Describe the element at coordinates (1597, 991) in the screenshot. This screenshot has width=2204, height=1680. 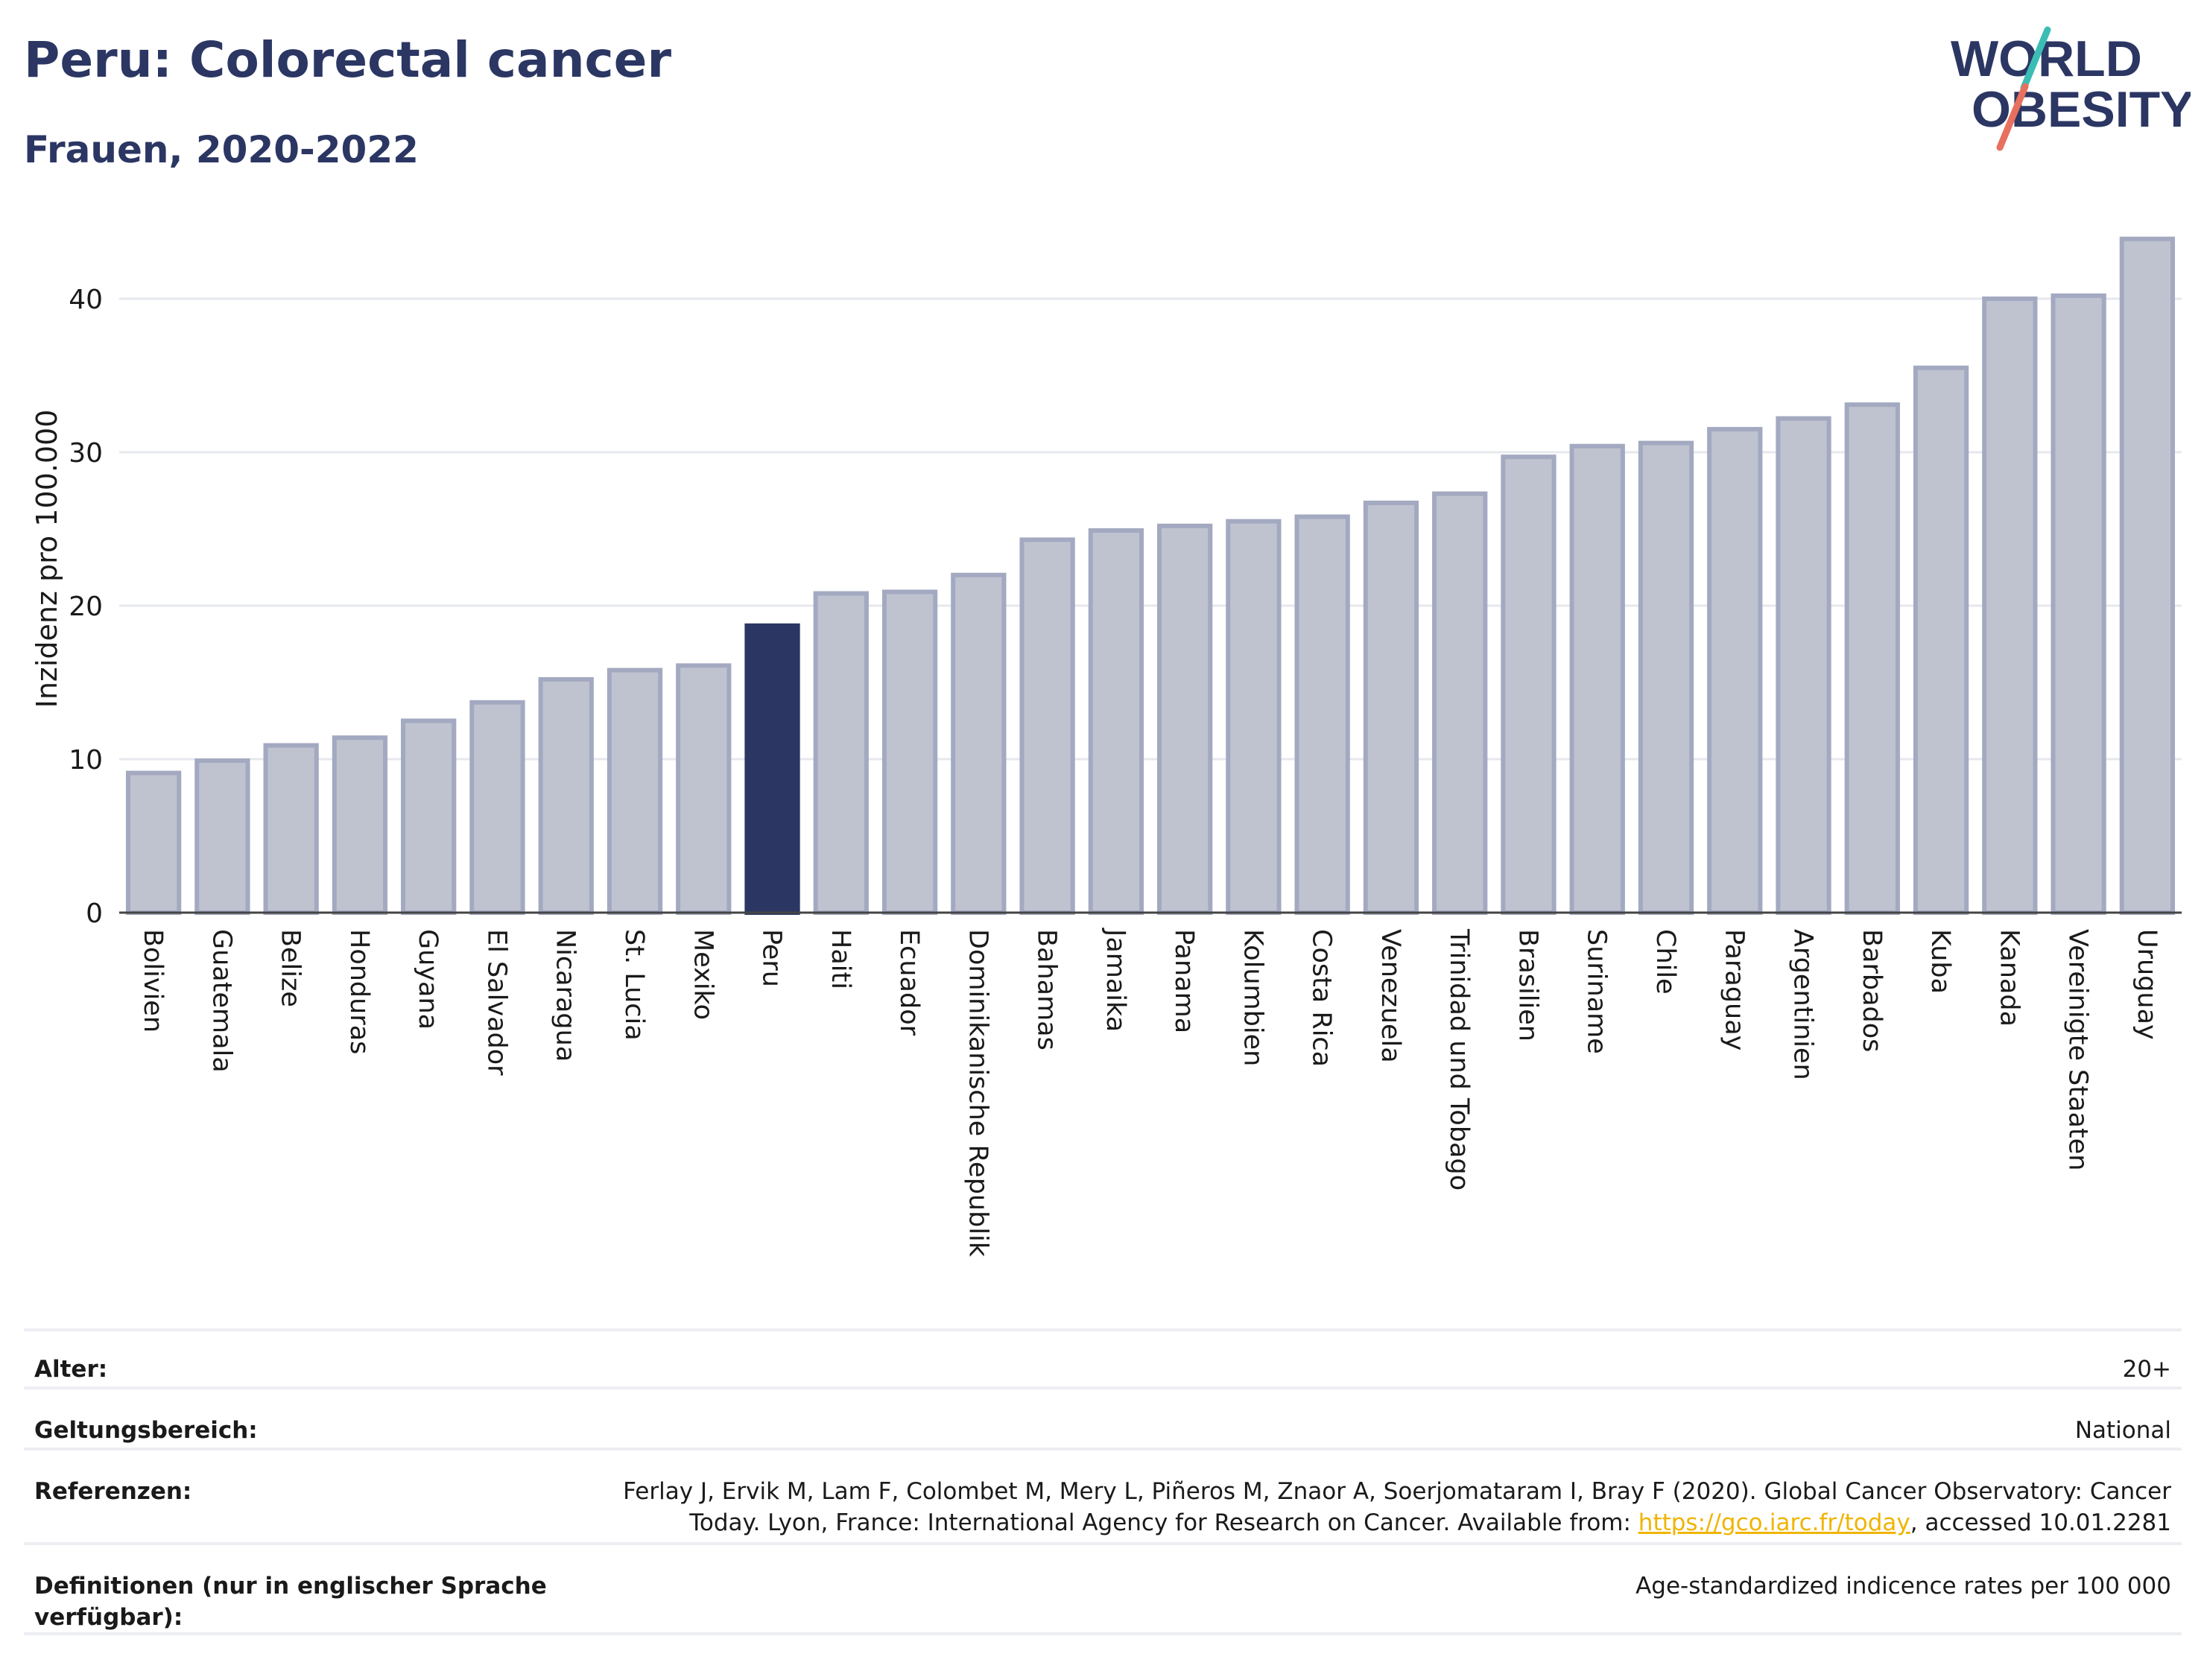
I see `x-tick-label: Suriname` at that location.